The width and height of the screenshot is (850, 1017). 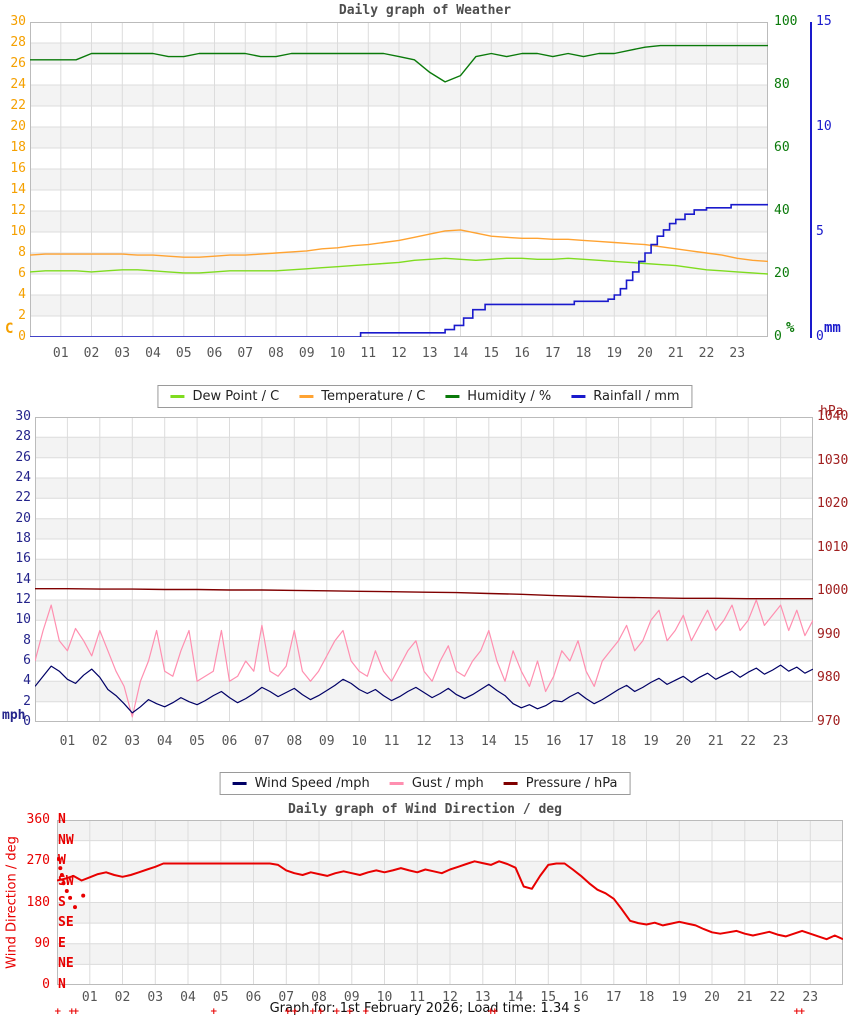 What do you see at coordinates (450, 997) in the screenshot?
I see `chart3-x-tick: 12` at bounding box center [450, 997].